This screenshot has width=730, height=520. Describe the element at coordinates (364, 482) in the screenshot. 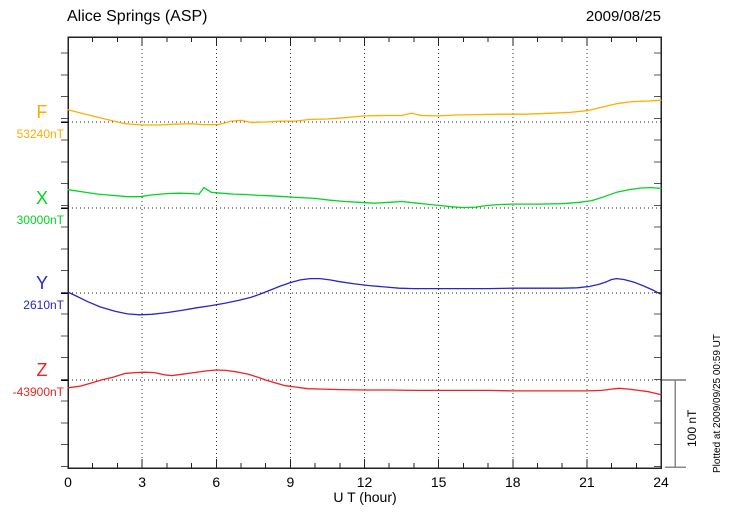

I see `x-tick-label-12: 12` at that location.